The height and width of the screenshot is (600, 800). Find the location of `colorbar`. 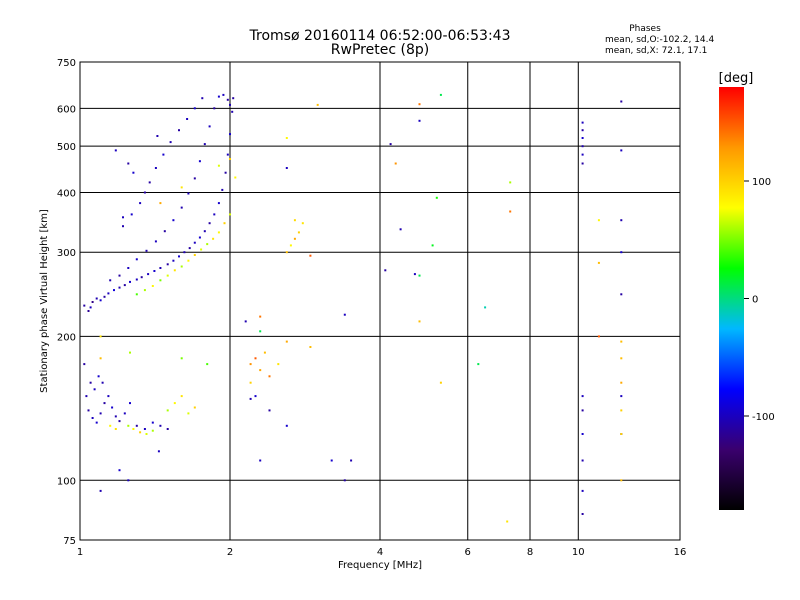

colorbar is located at coordinates (731, 298).